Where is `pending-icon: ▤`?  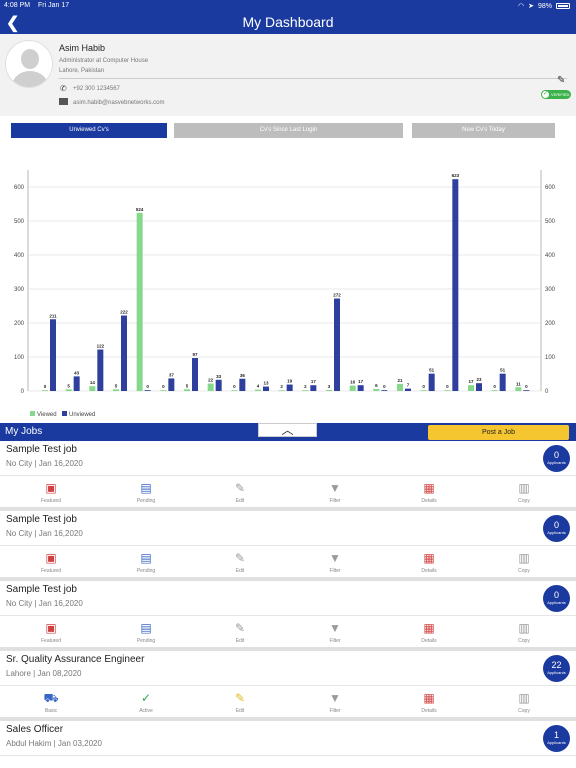
pending-icon: ▤ is located at coordinates (146, 628).